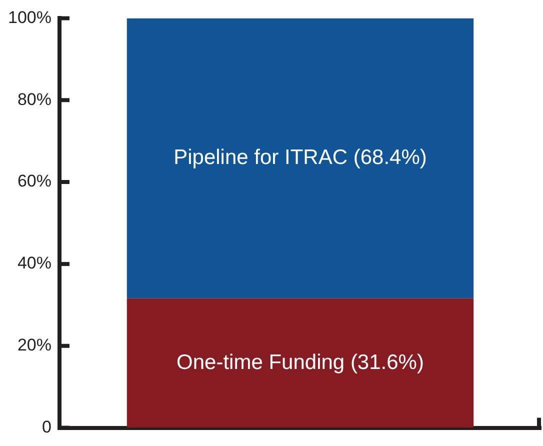 This screenshot has width=543, height=446. What do you see at coordinates (300, 158) in the screenshot?
I see `text: Pipeline for ITRAC (68.4%)` at bounding box center [300, 158].